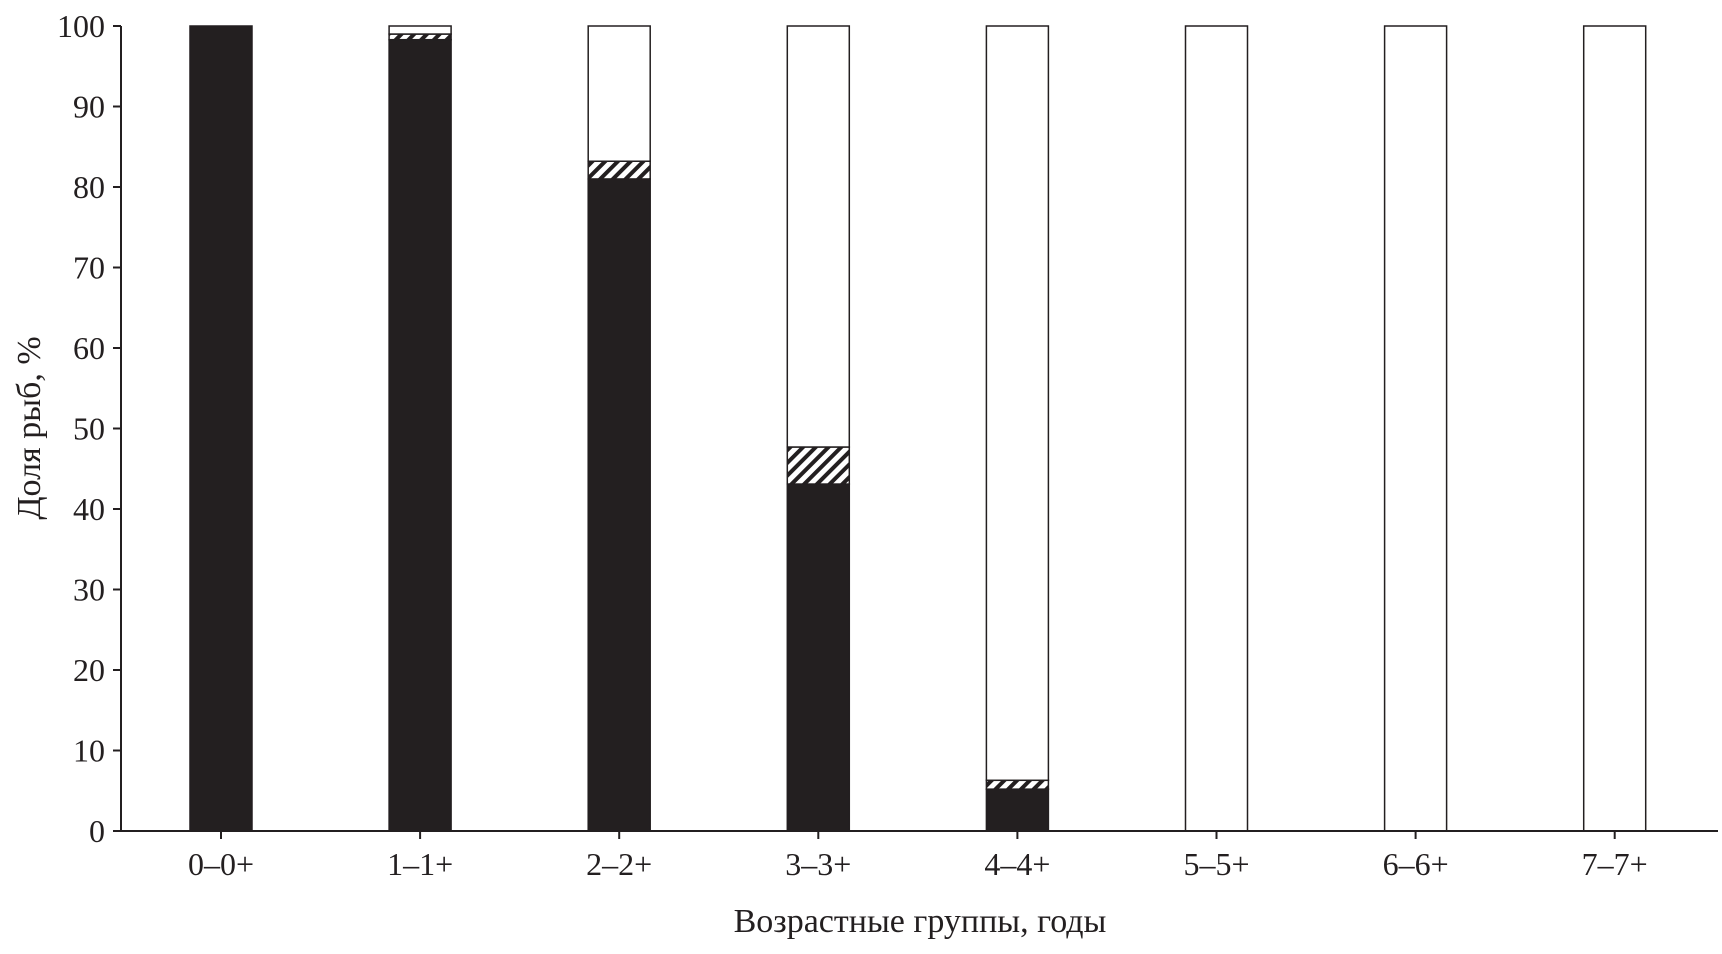 The image size is (1722, 954). I want to click on y-tick-label: 100, so click(81, 26).